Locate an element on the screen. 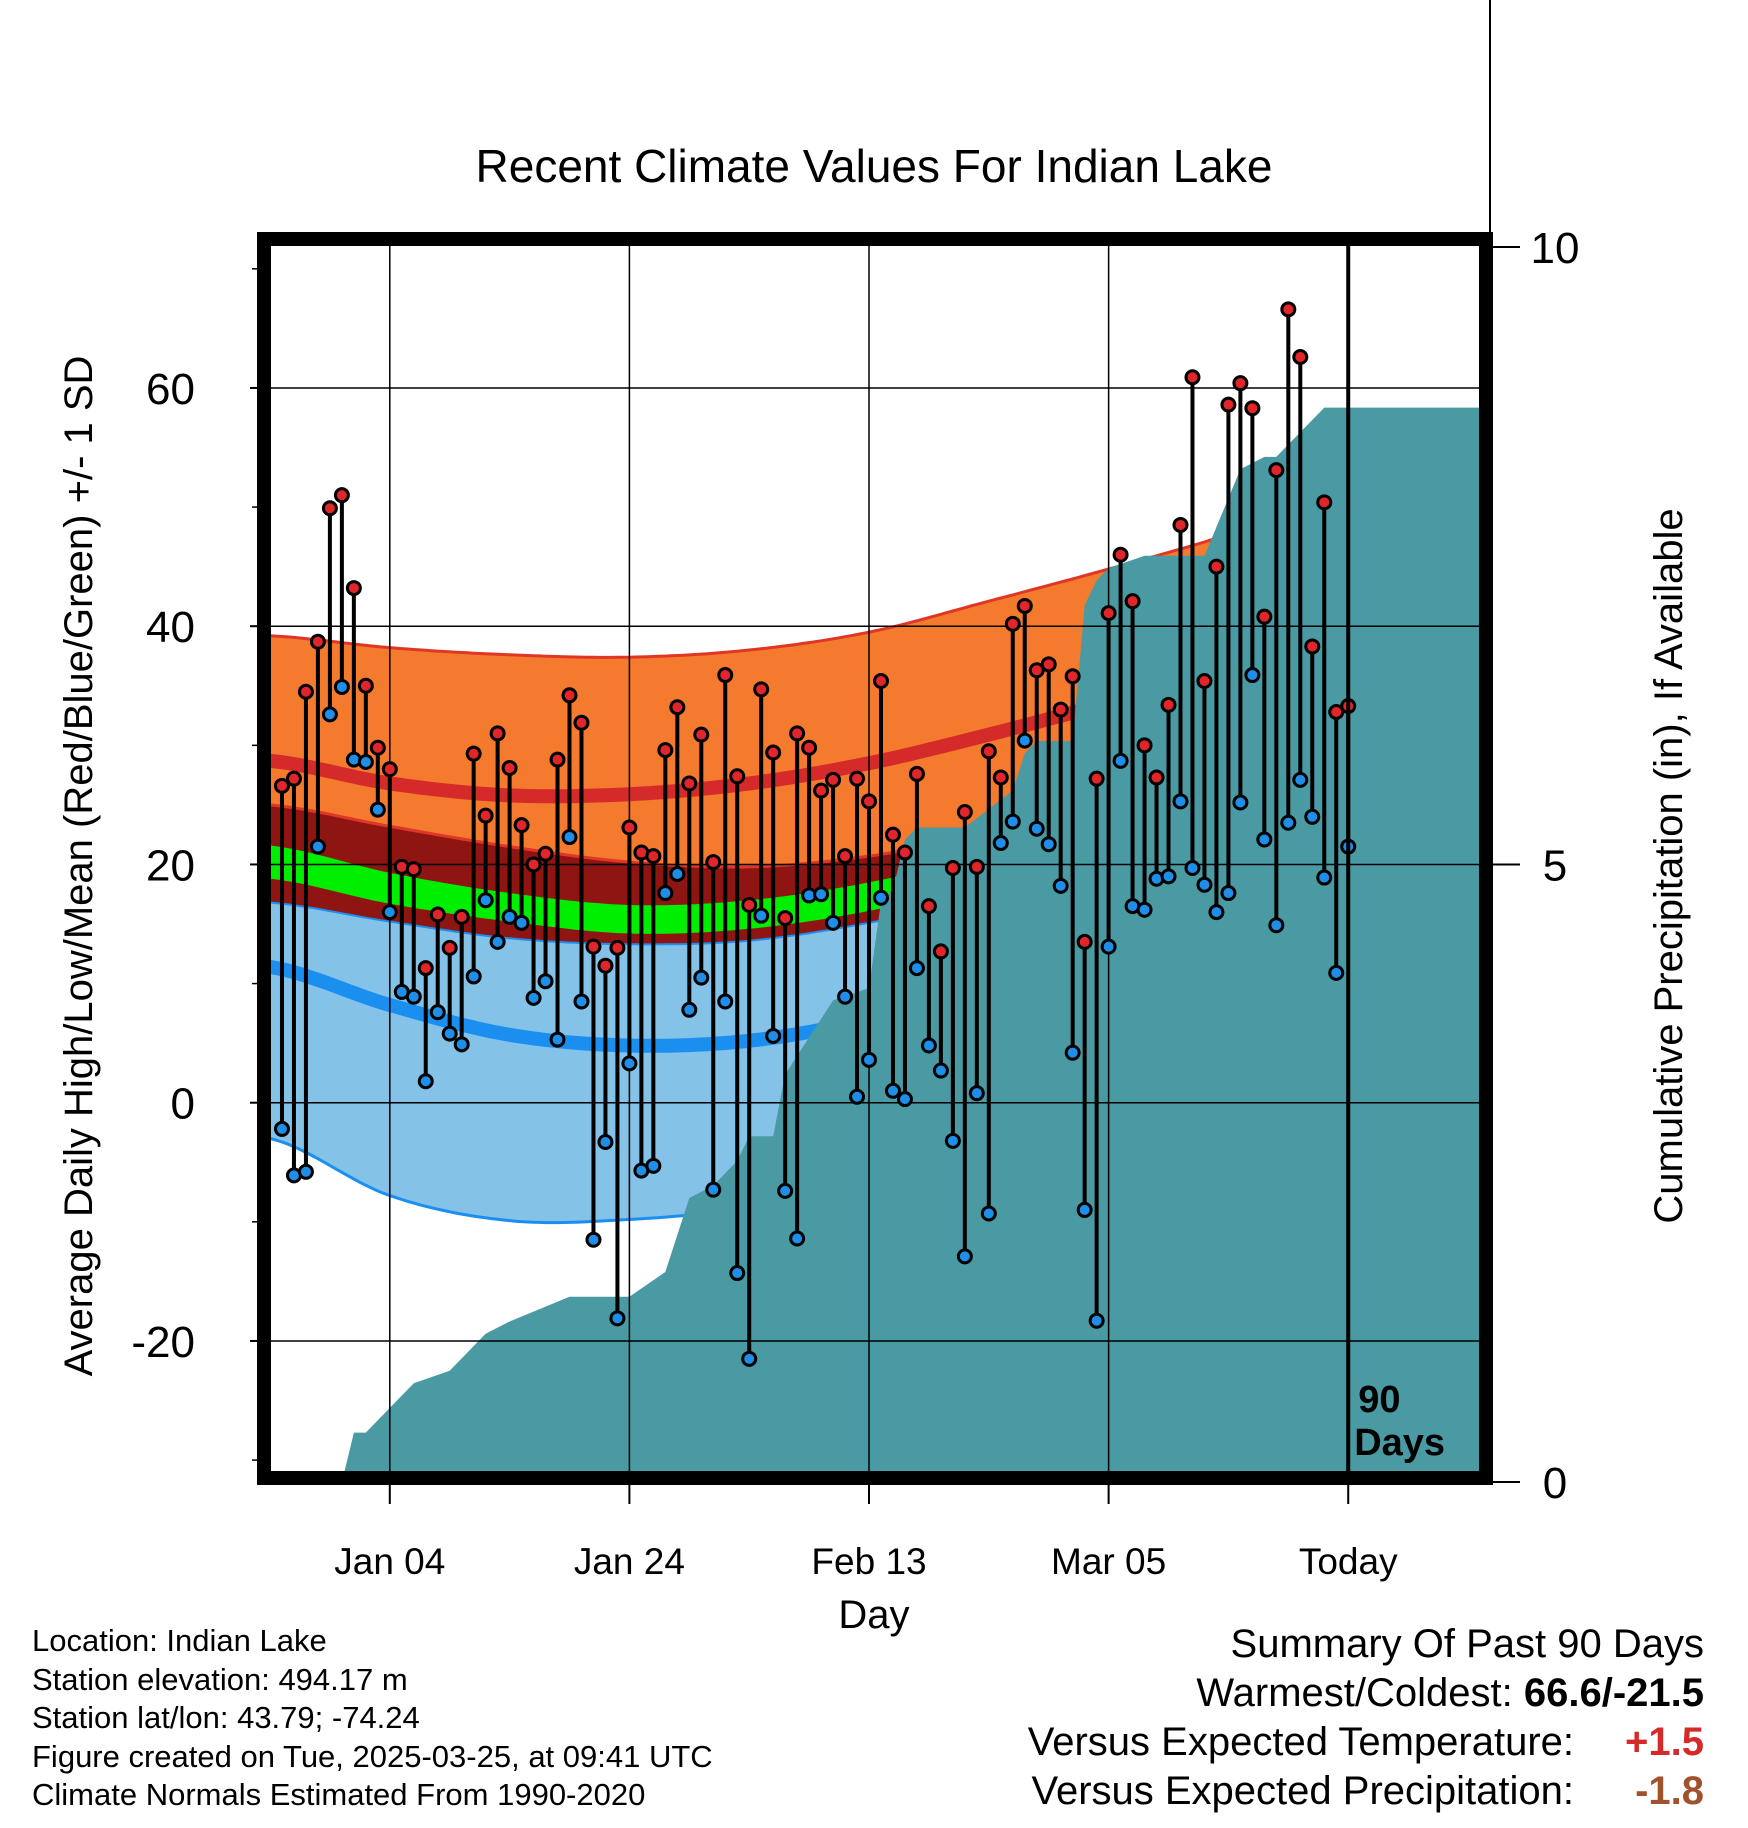  y-right-tick-label: 5 is located at coordinates (1555, 866).